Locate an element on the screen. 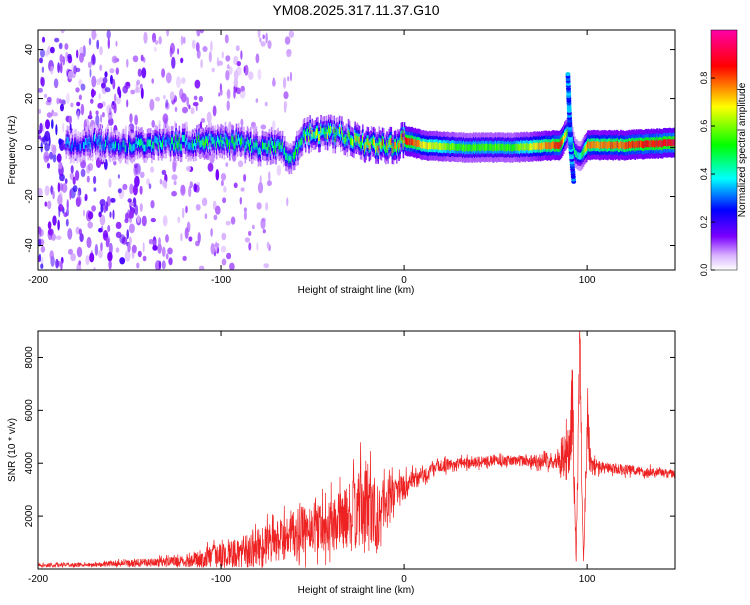  colorbar-tick-label: 0.4 is located at coordinates (704, 174).